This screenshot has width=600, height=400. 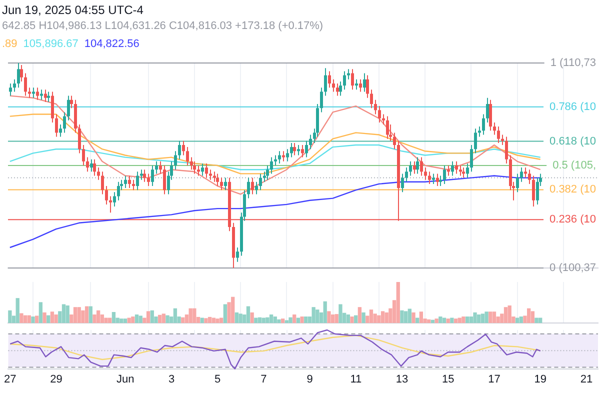 What do you see at coordinates (112, 44) in the screenshot?
I see `text: 104,822.56` at bounding box center [112, 44].